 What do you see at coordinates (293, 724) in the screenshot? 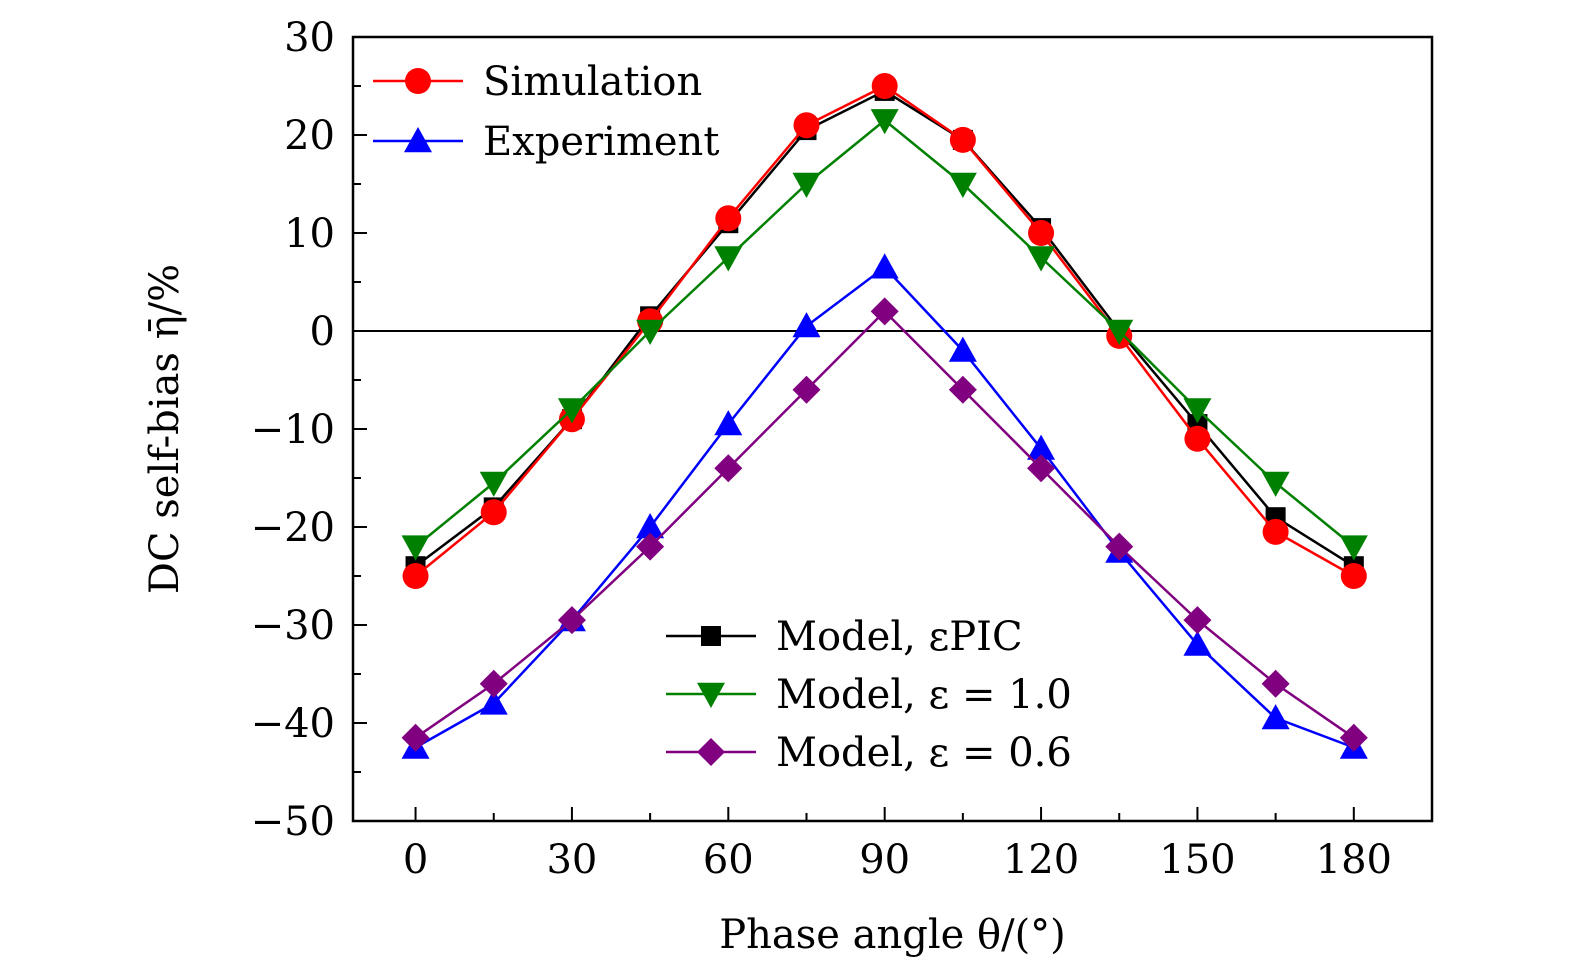
I see `y-tick-label: −40` at bounding box center [293, 724].